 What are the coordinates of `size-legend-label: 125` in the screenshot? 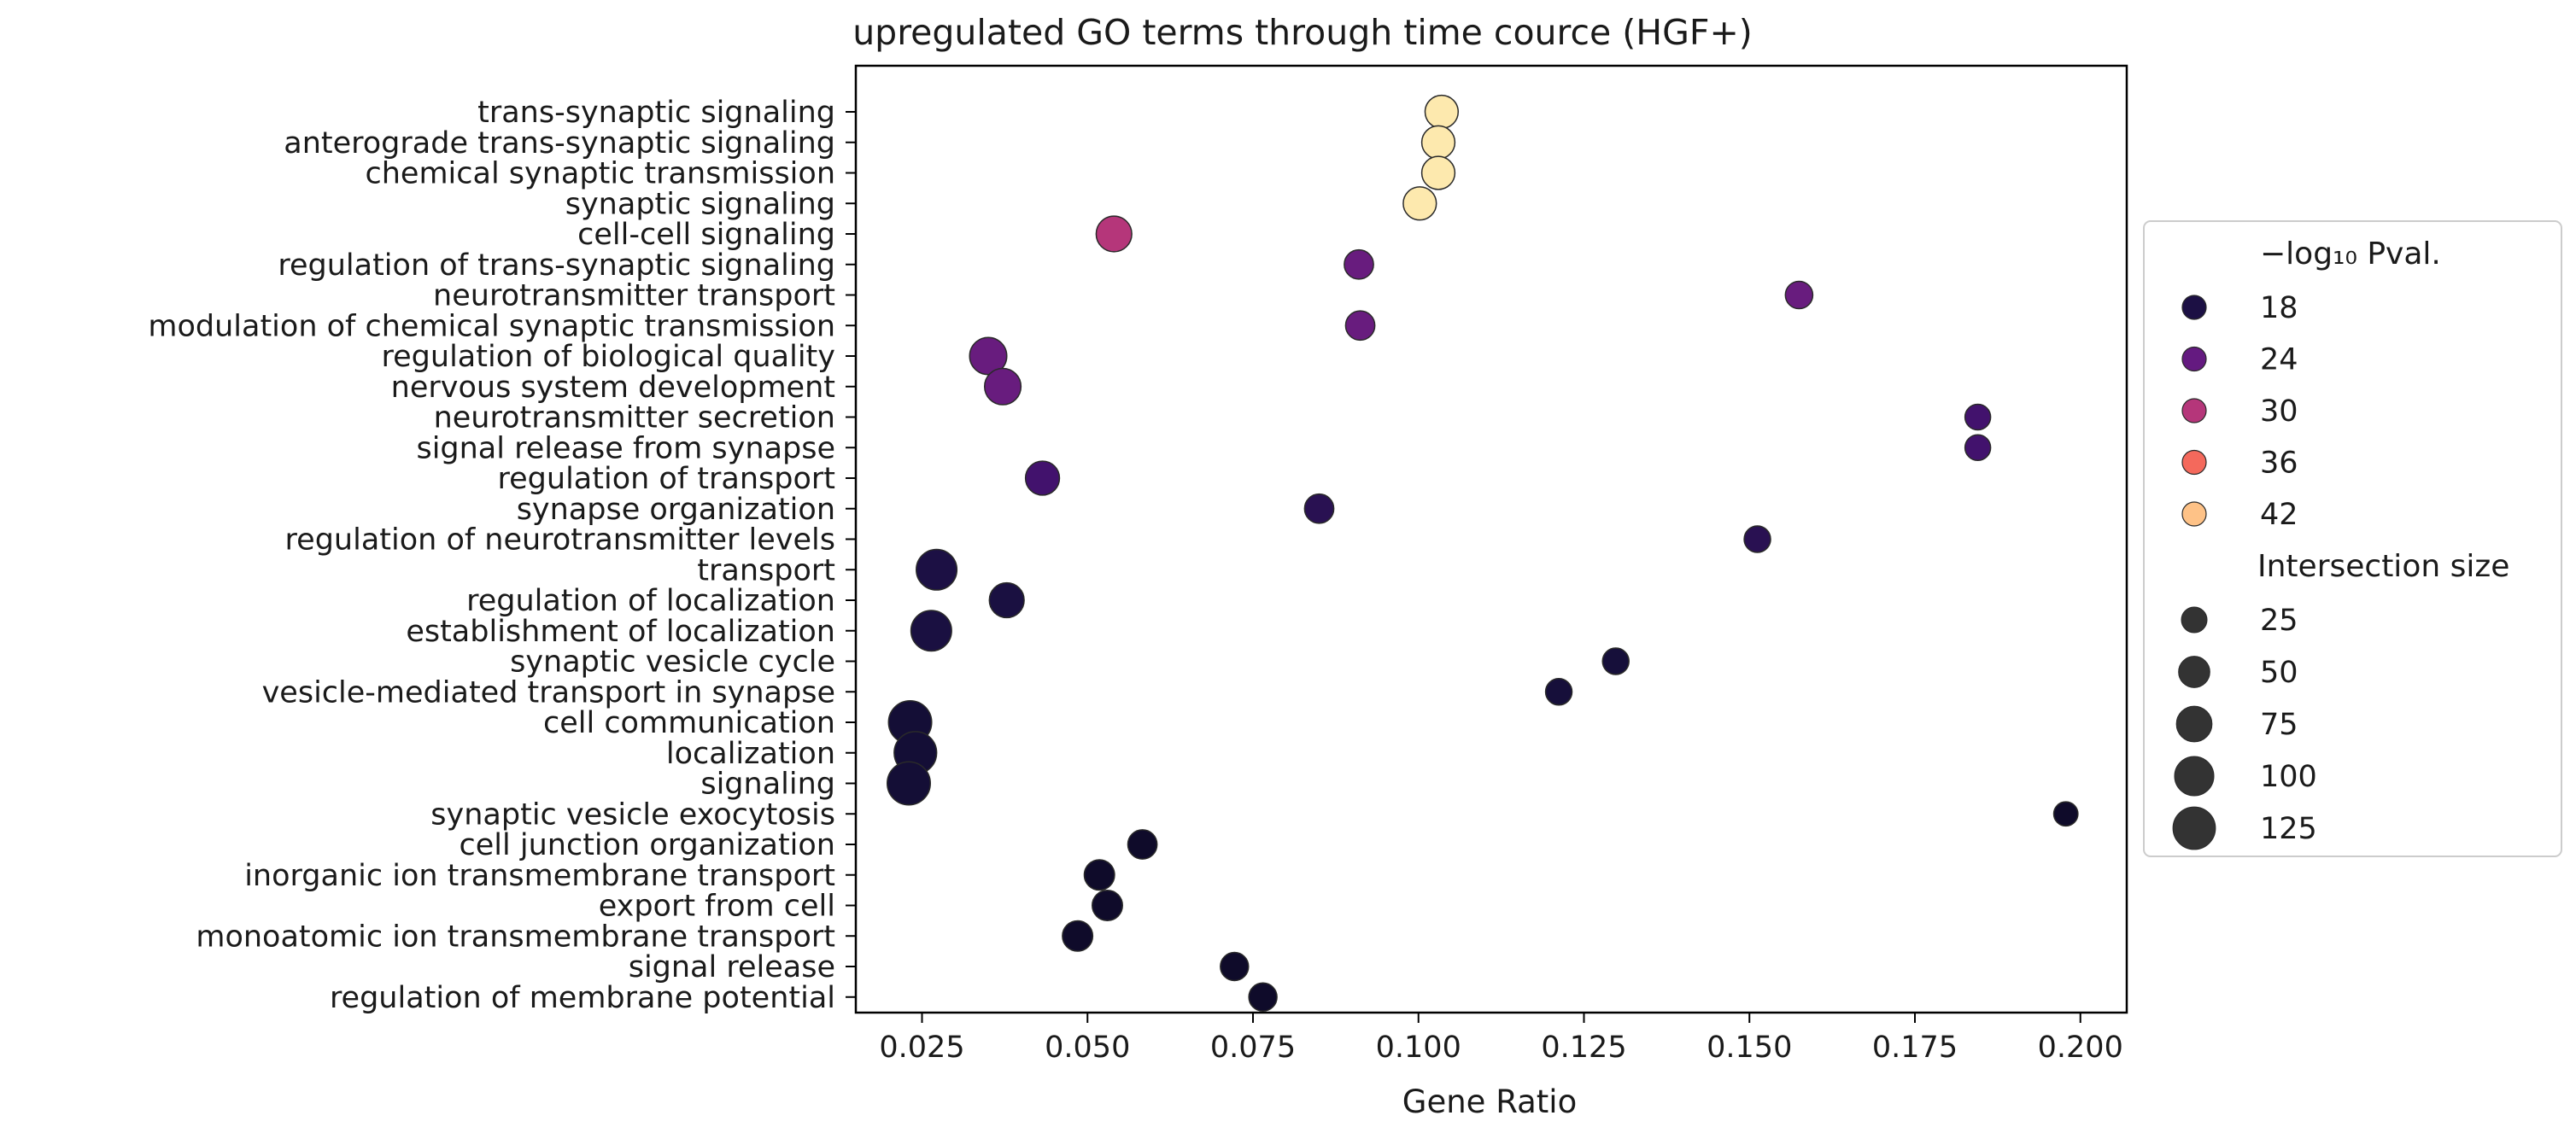 It's located at (2288, 829).